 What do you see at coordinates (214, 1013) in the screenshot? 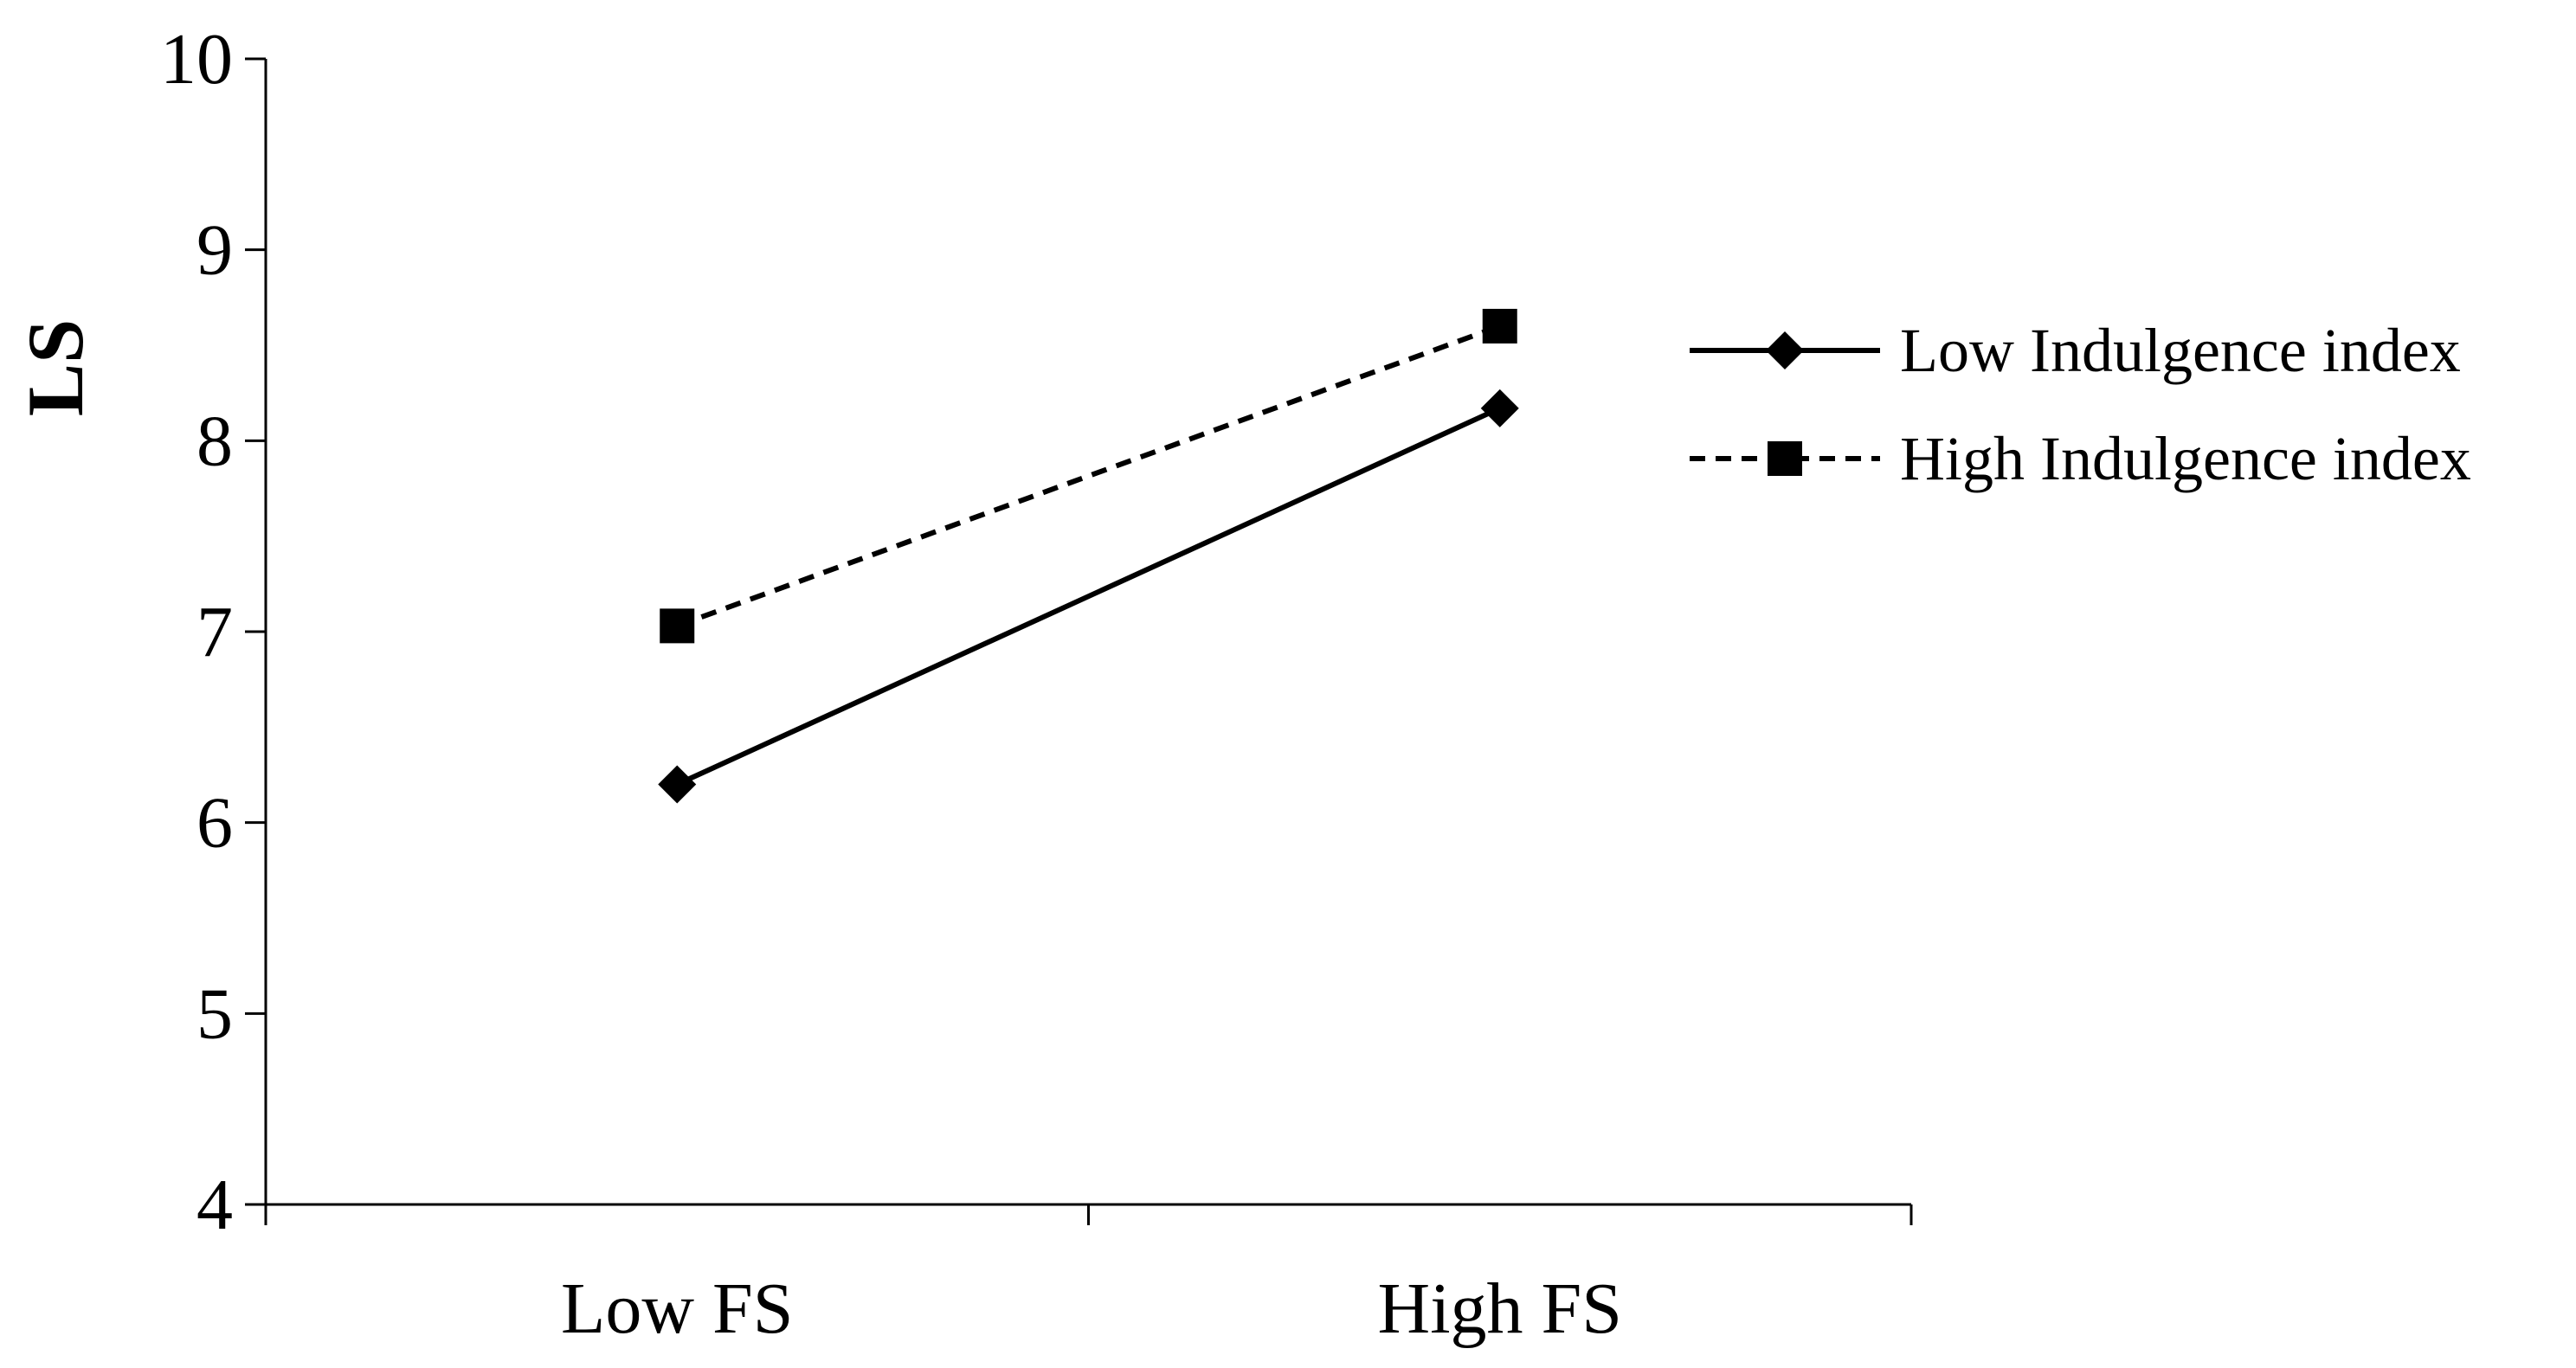
I see `y-tick-label: 5` at bounding box center [214, 1013].